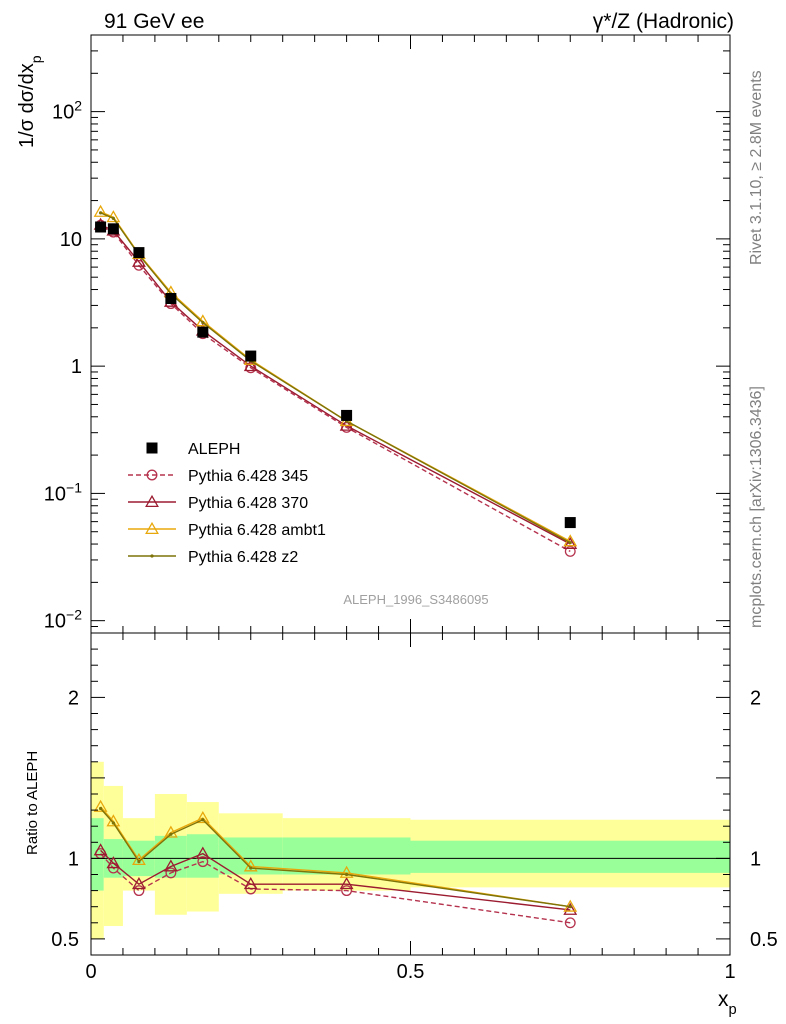 This screenshot has width=786, height=1024. What do you see at coordinates (755, 859) in the screenshot?
I see `y-tick-label-right: 1` at bounding box center [755, 859].